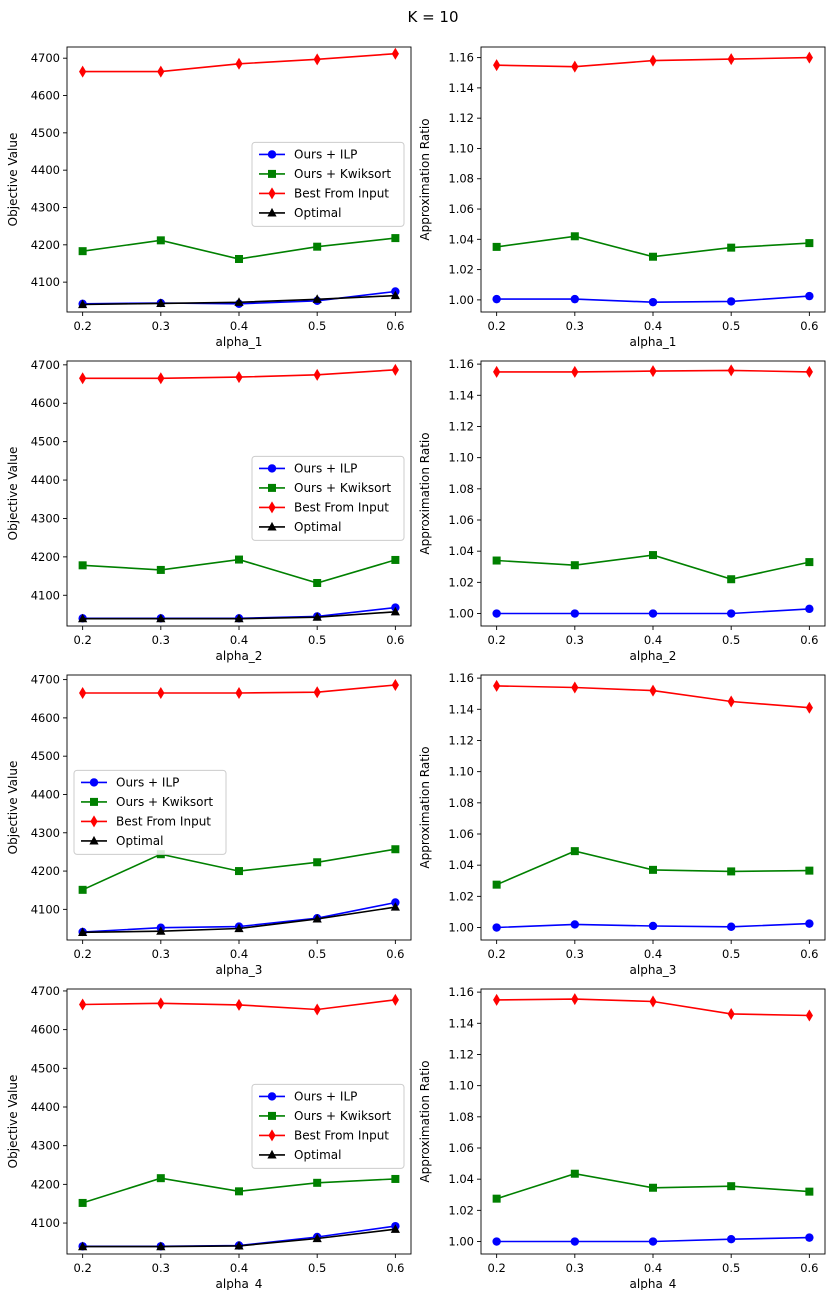 The image size is (831, 1290). Describe the element at coordinates (653, 640) in the screenshot. I see `x-tick-label: 0.4` at that location.